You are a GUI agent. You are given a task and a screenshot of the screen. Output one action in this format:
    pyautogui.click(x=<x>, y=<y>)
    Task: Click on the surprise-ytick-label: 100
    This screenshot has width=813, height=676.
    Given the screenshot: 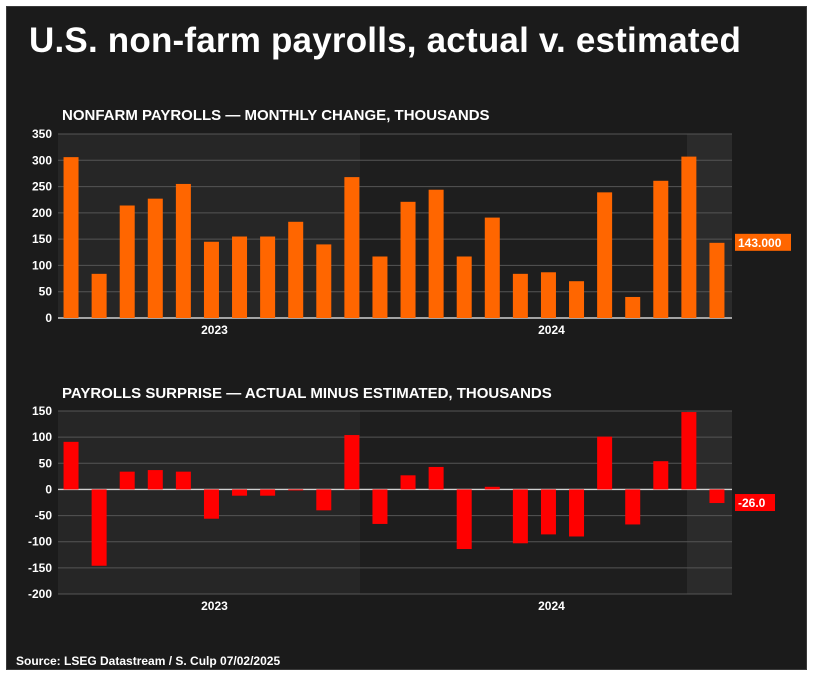 What is the action you would take?
    pyautogui.click(x=42, y=437)
    